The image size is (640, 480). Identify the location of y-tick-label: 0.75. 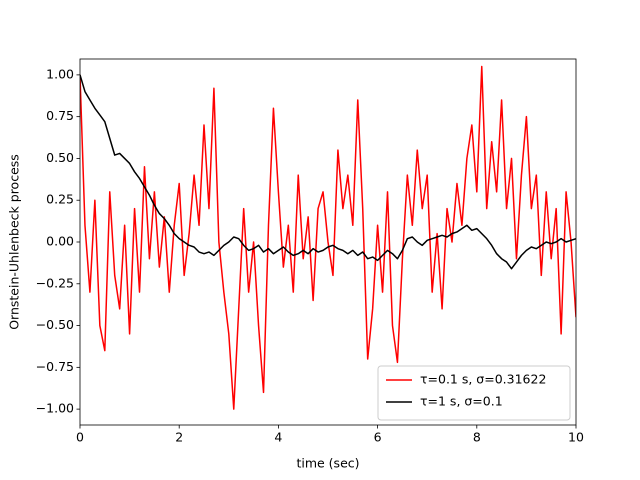
(60, 115).